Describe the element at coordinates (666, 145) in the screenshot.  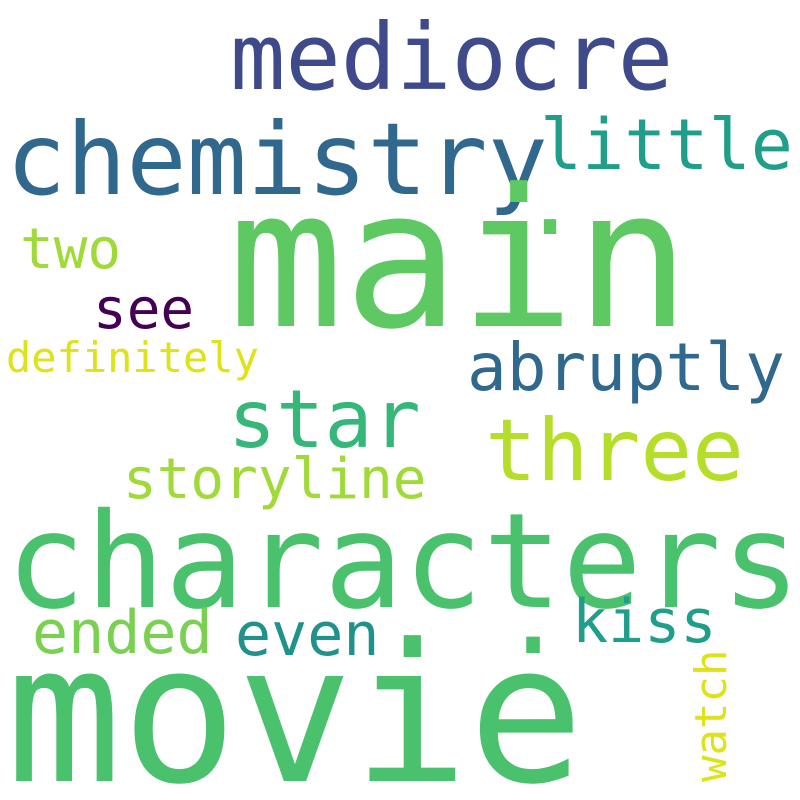
I see `word-little: little` at that location.